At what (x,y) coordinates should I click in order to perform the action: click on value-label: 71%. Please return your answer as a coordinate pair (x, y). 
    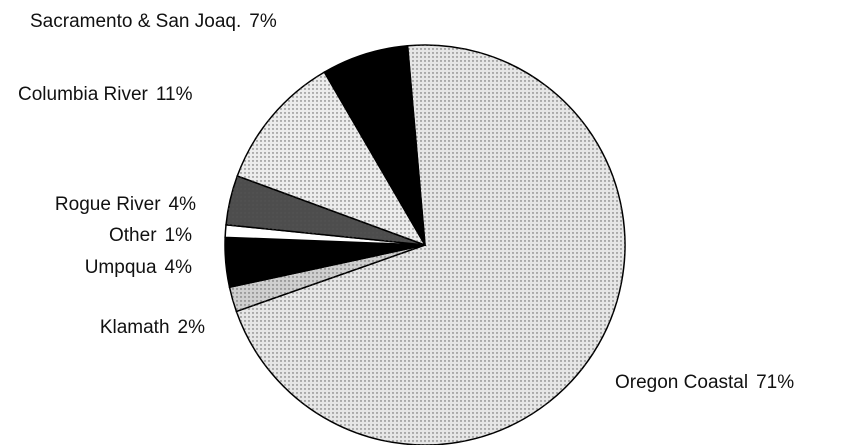
    Looking at the image, I should click on (775, 382).